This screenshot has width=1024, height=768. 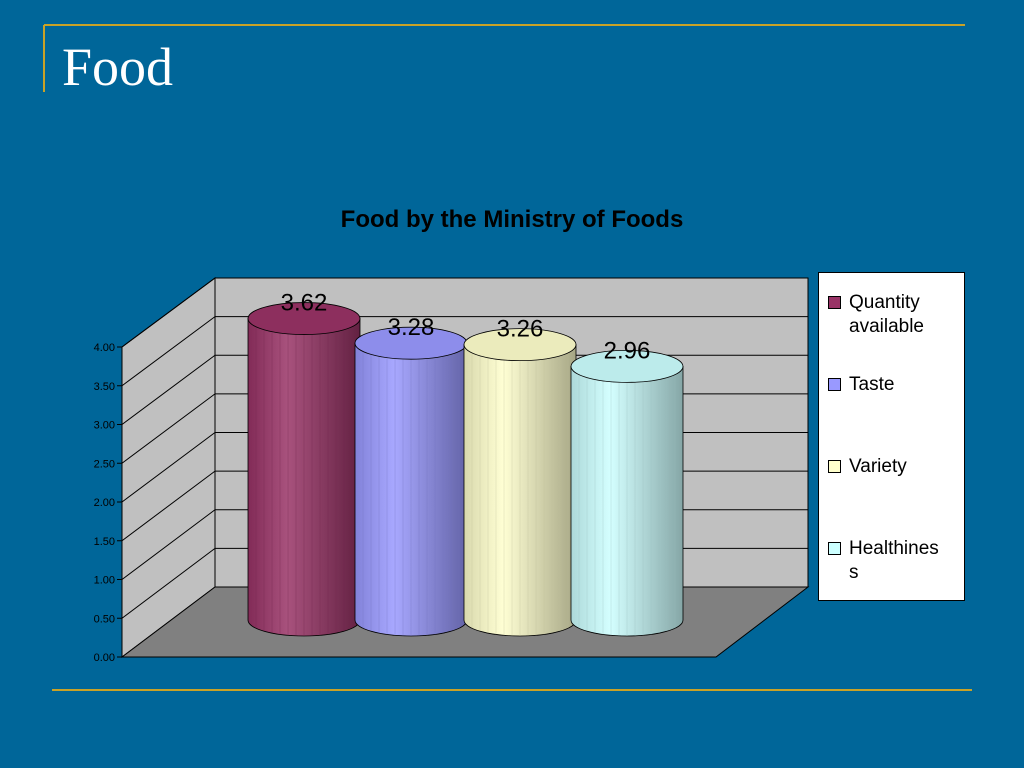 What do you see at coordinates (304, 303) in the screenshot?
I see `data-label: 3.62` at bounding box center [304, 303].